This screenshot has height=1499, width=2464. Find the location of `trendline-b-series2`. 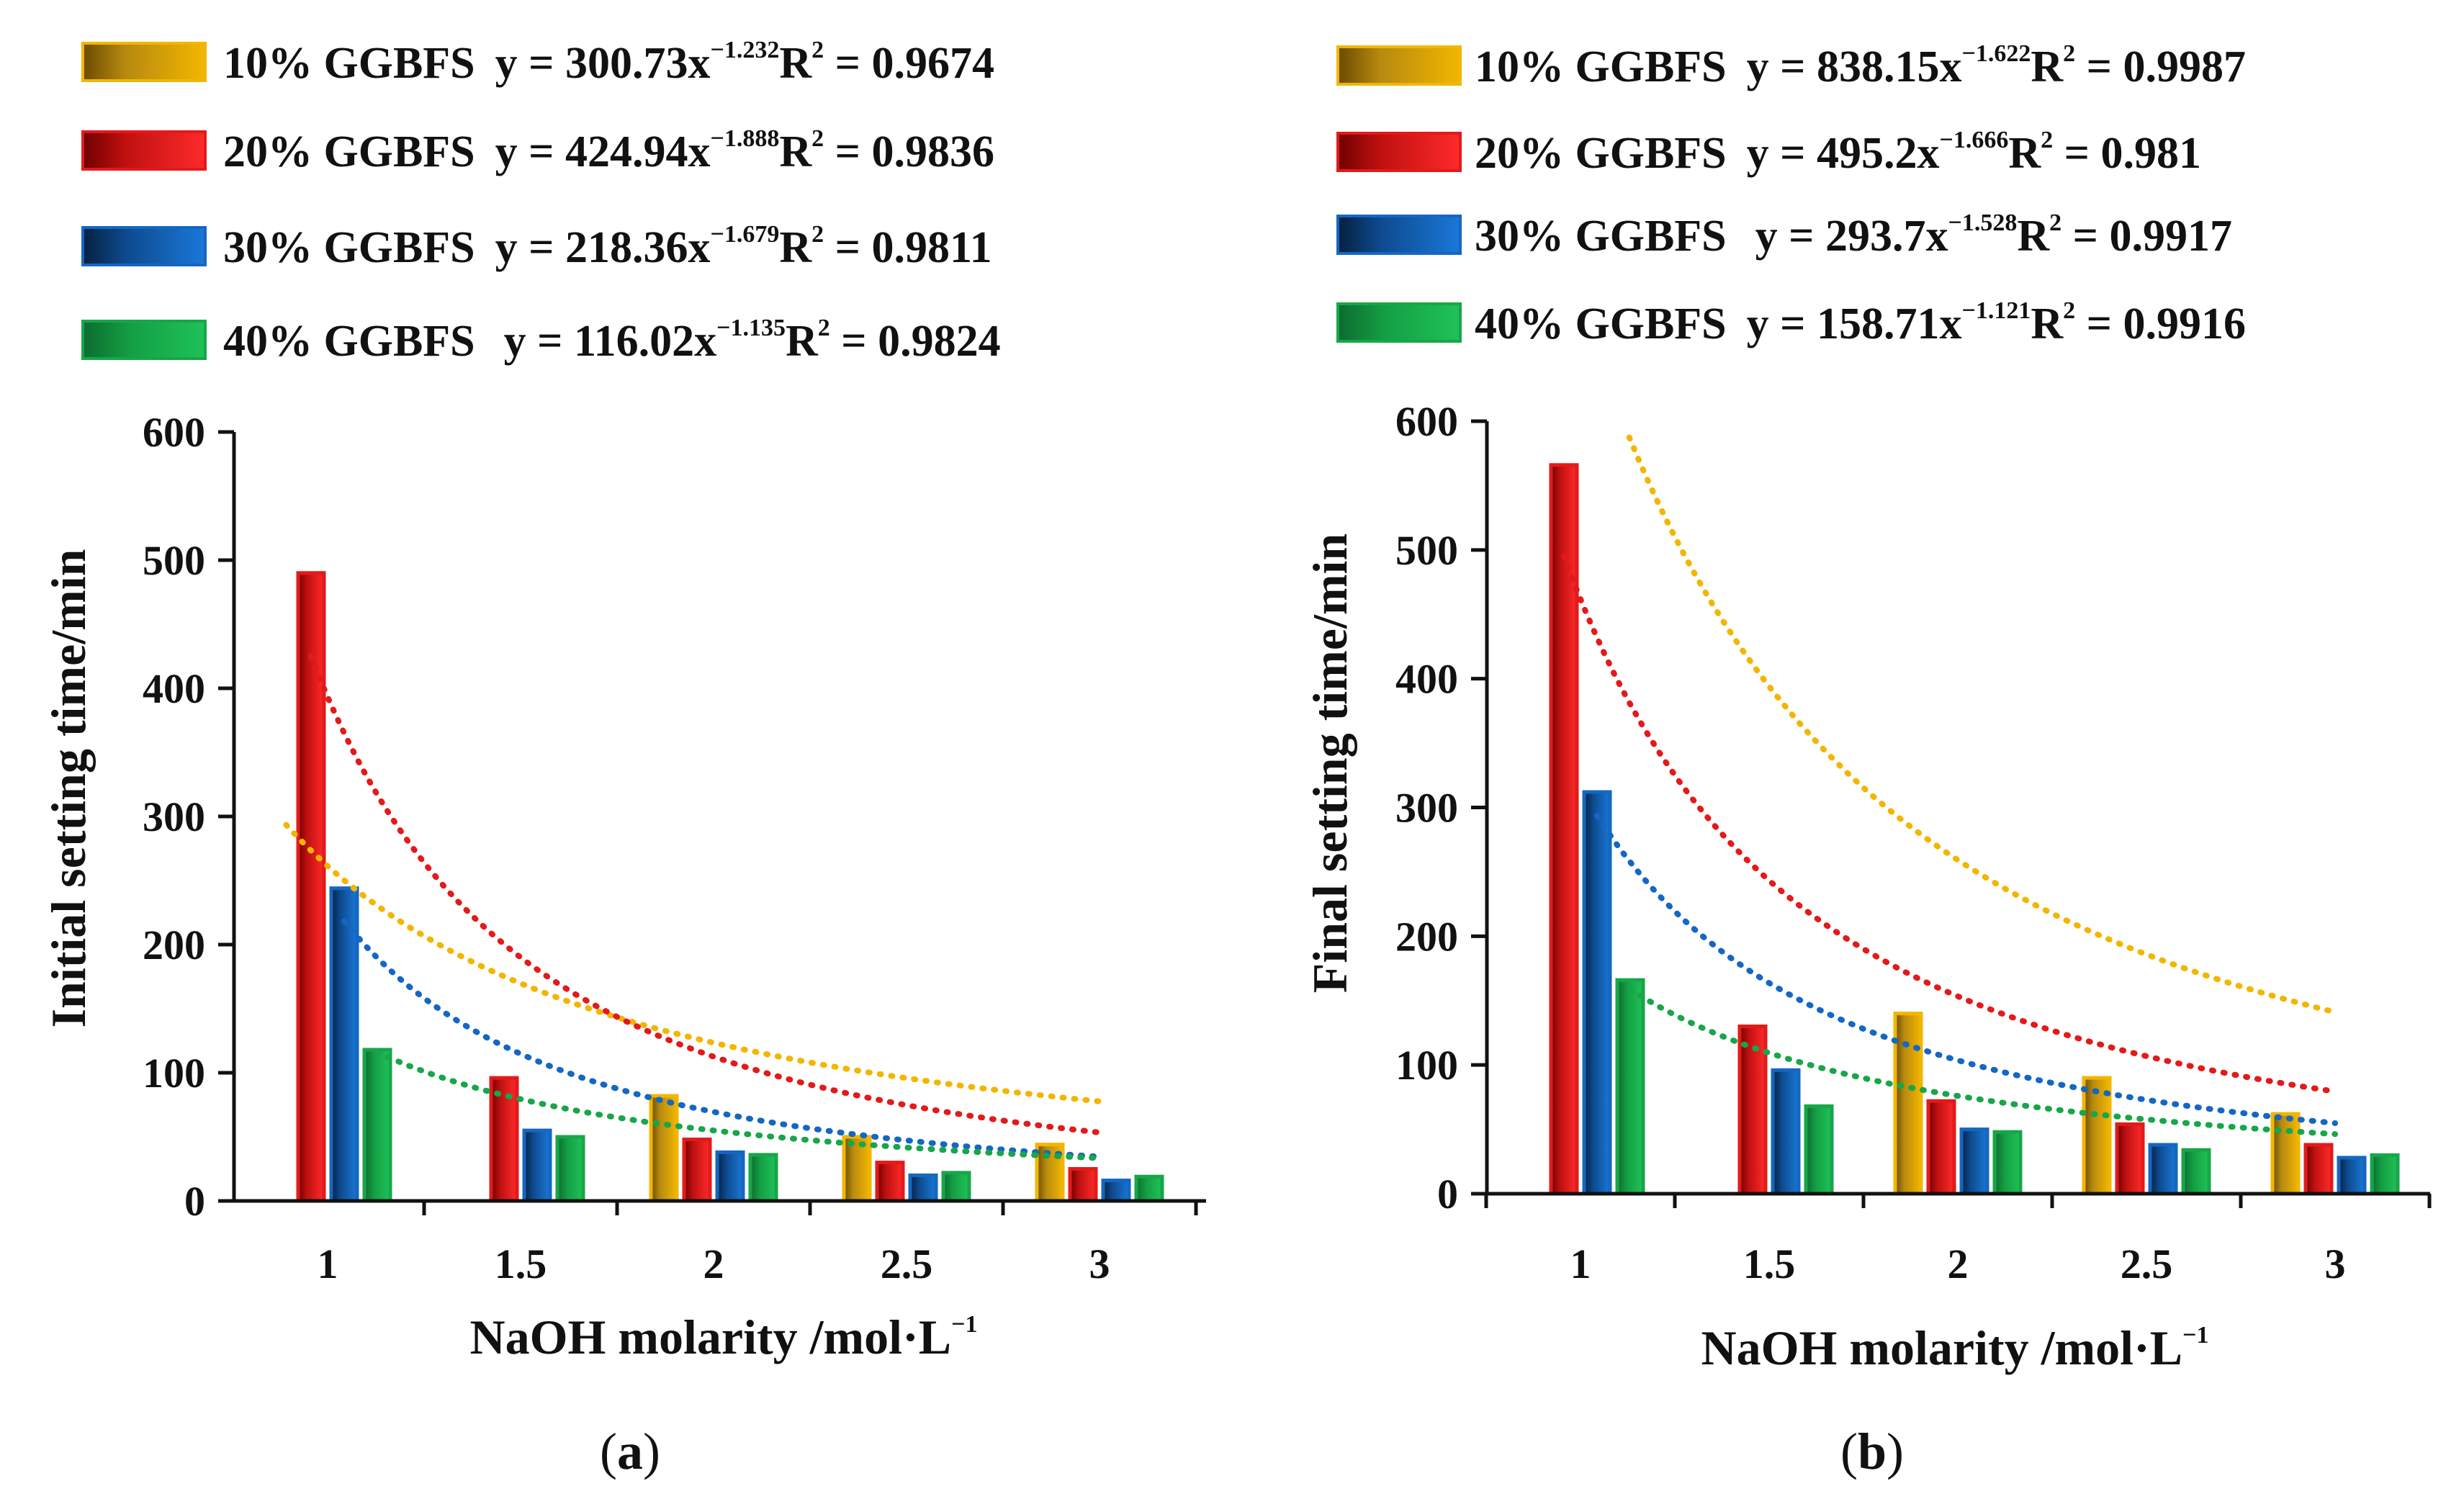

trendline-b-series2 is located at coordinates (1949, 823).